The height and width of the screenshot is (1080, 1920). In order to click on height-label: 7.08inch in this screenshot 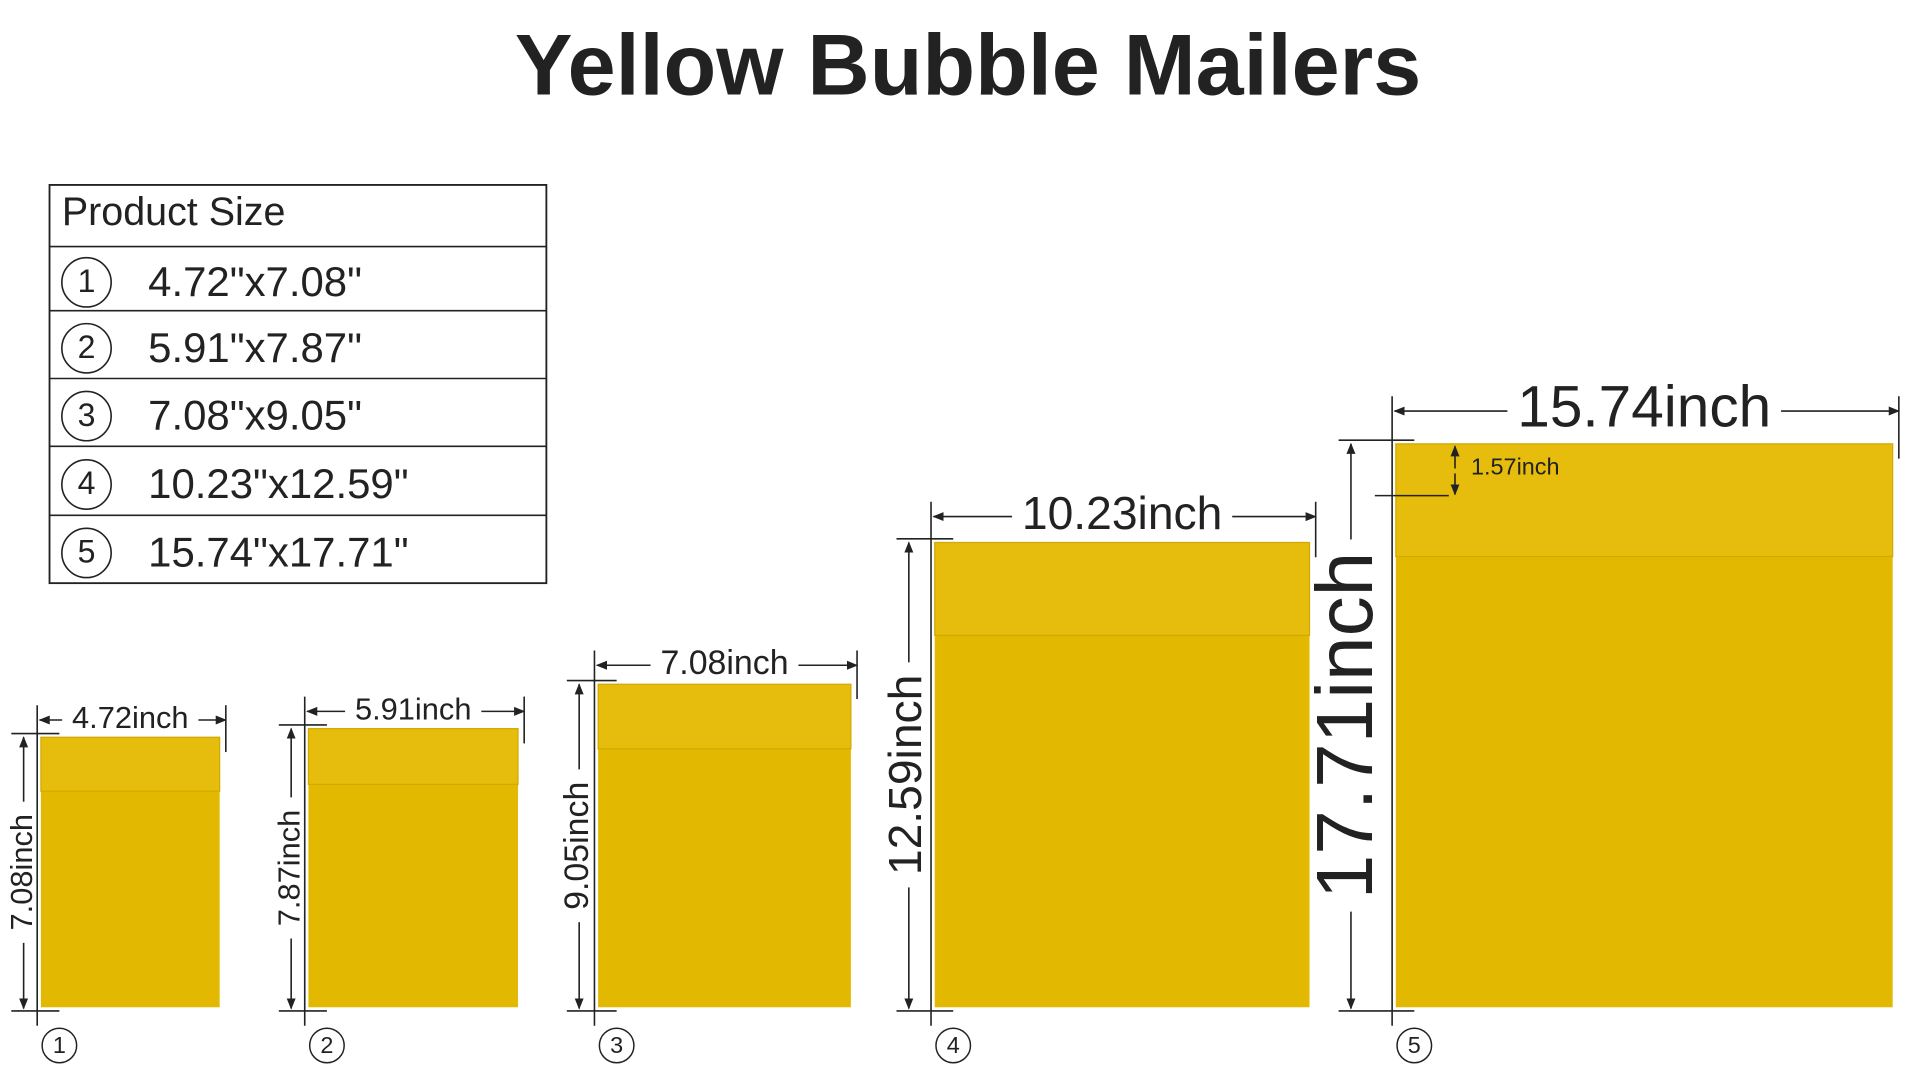, I will do `click(21, 872)`.